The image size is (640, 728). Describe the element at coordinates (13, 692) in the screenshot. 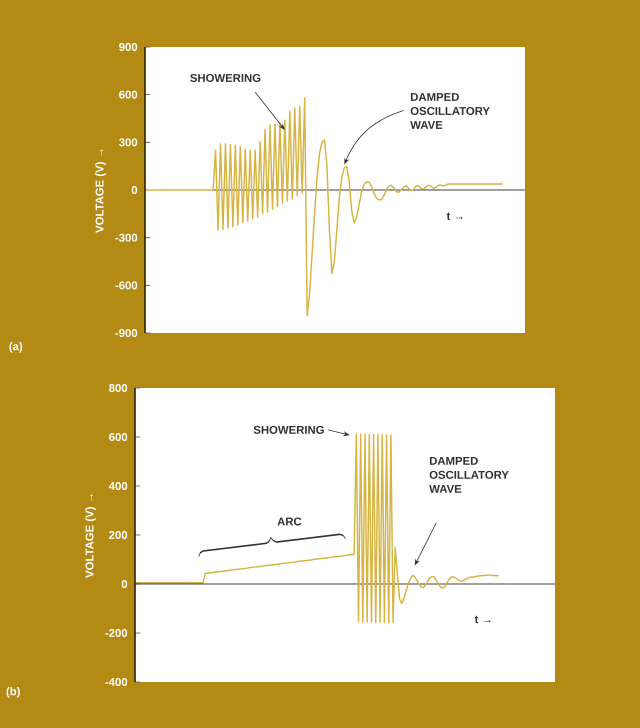

I see `text: (b)` at that location.